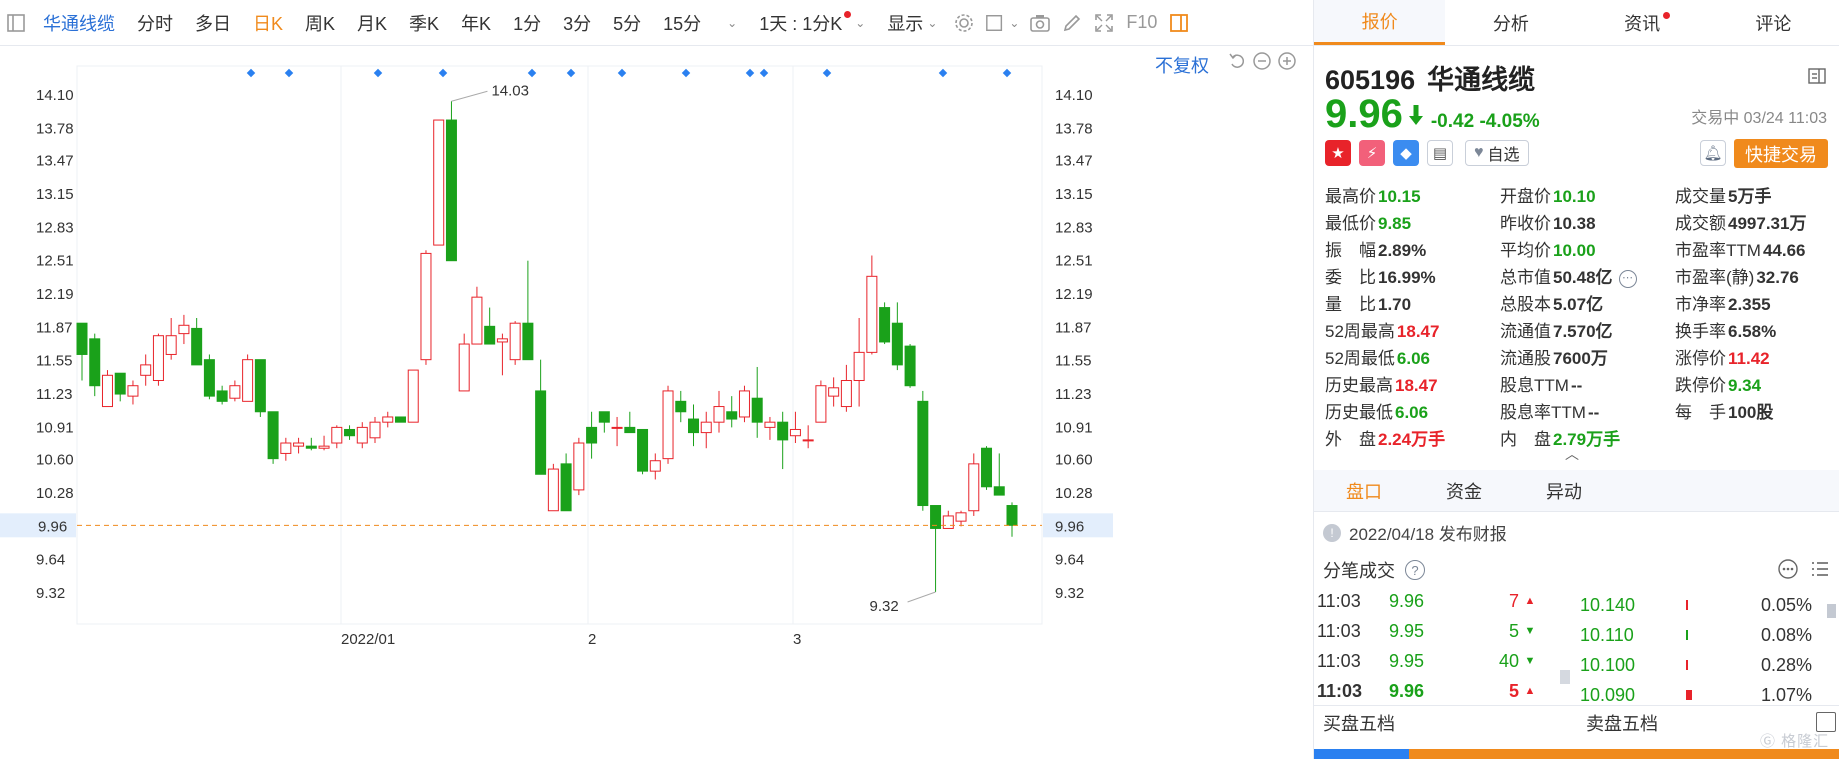 This screenshot has height=759, width=1839. Describe the element at coordinates (1395, 223) in the screenshot. I see `stat-value: 9.85` at that location.